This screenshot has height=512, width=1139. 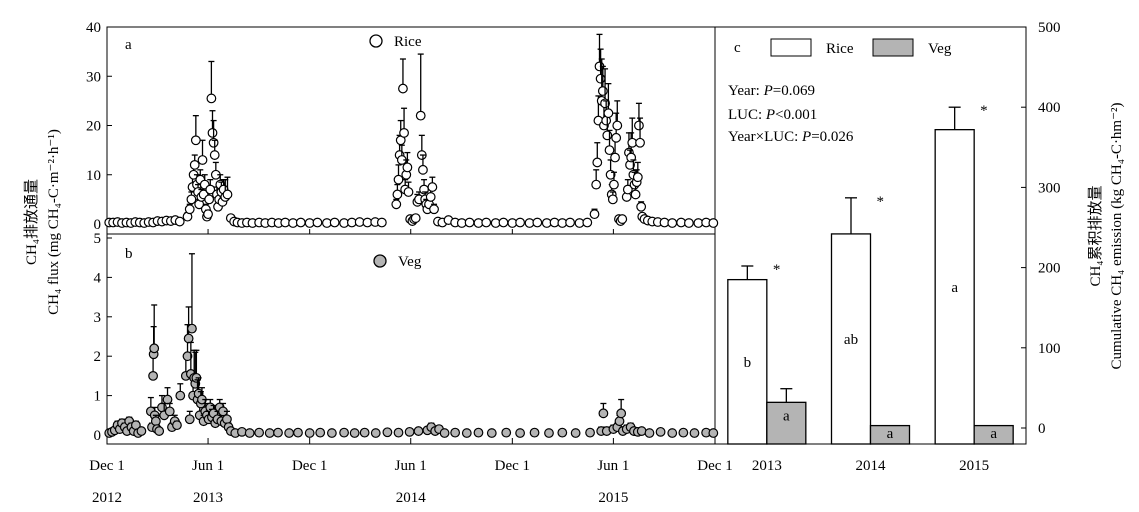 I want to click on legend-rice-label: Rice, so click(x=408, y=42).